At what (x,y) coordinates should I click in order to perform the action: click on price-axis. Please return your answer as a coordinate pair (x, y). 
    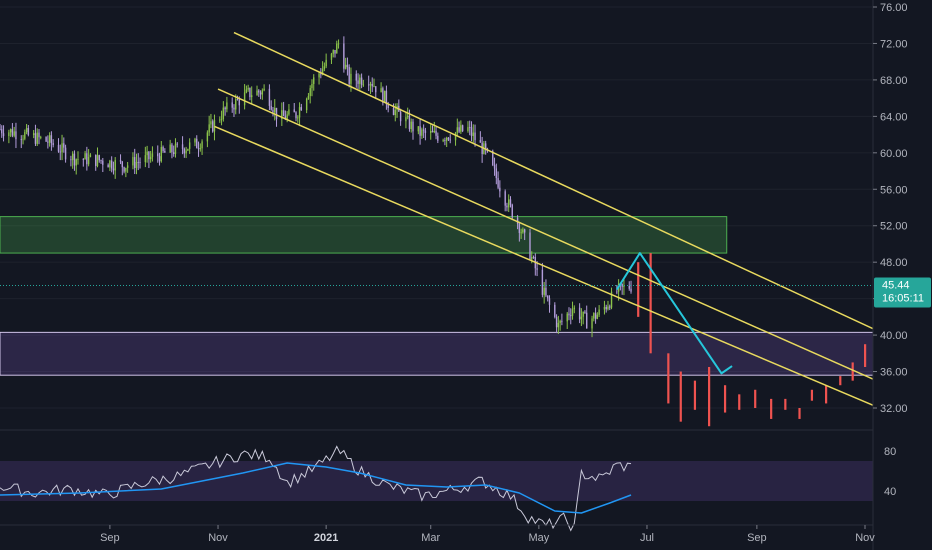
    Looking at the image, I should click on (902, 275).